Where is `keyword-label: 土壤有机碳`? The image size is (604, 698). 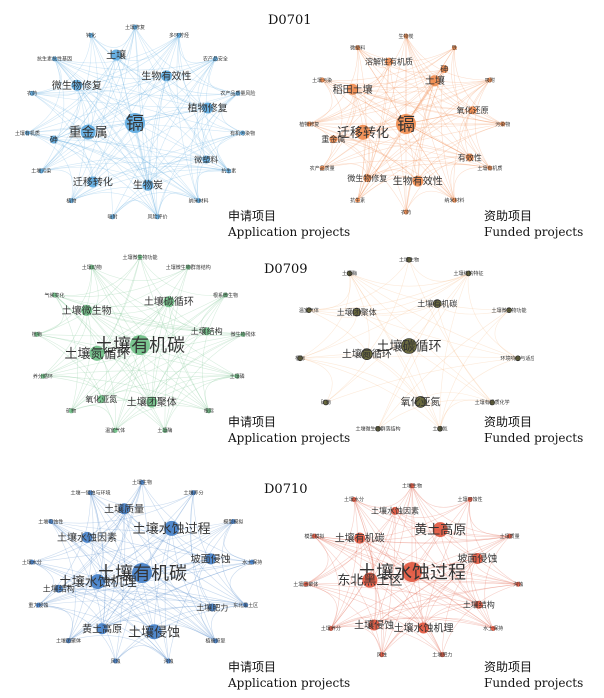
keyword-label: 土壤有机碳 is located at coordinates (360, 538).